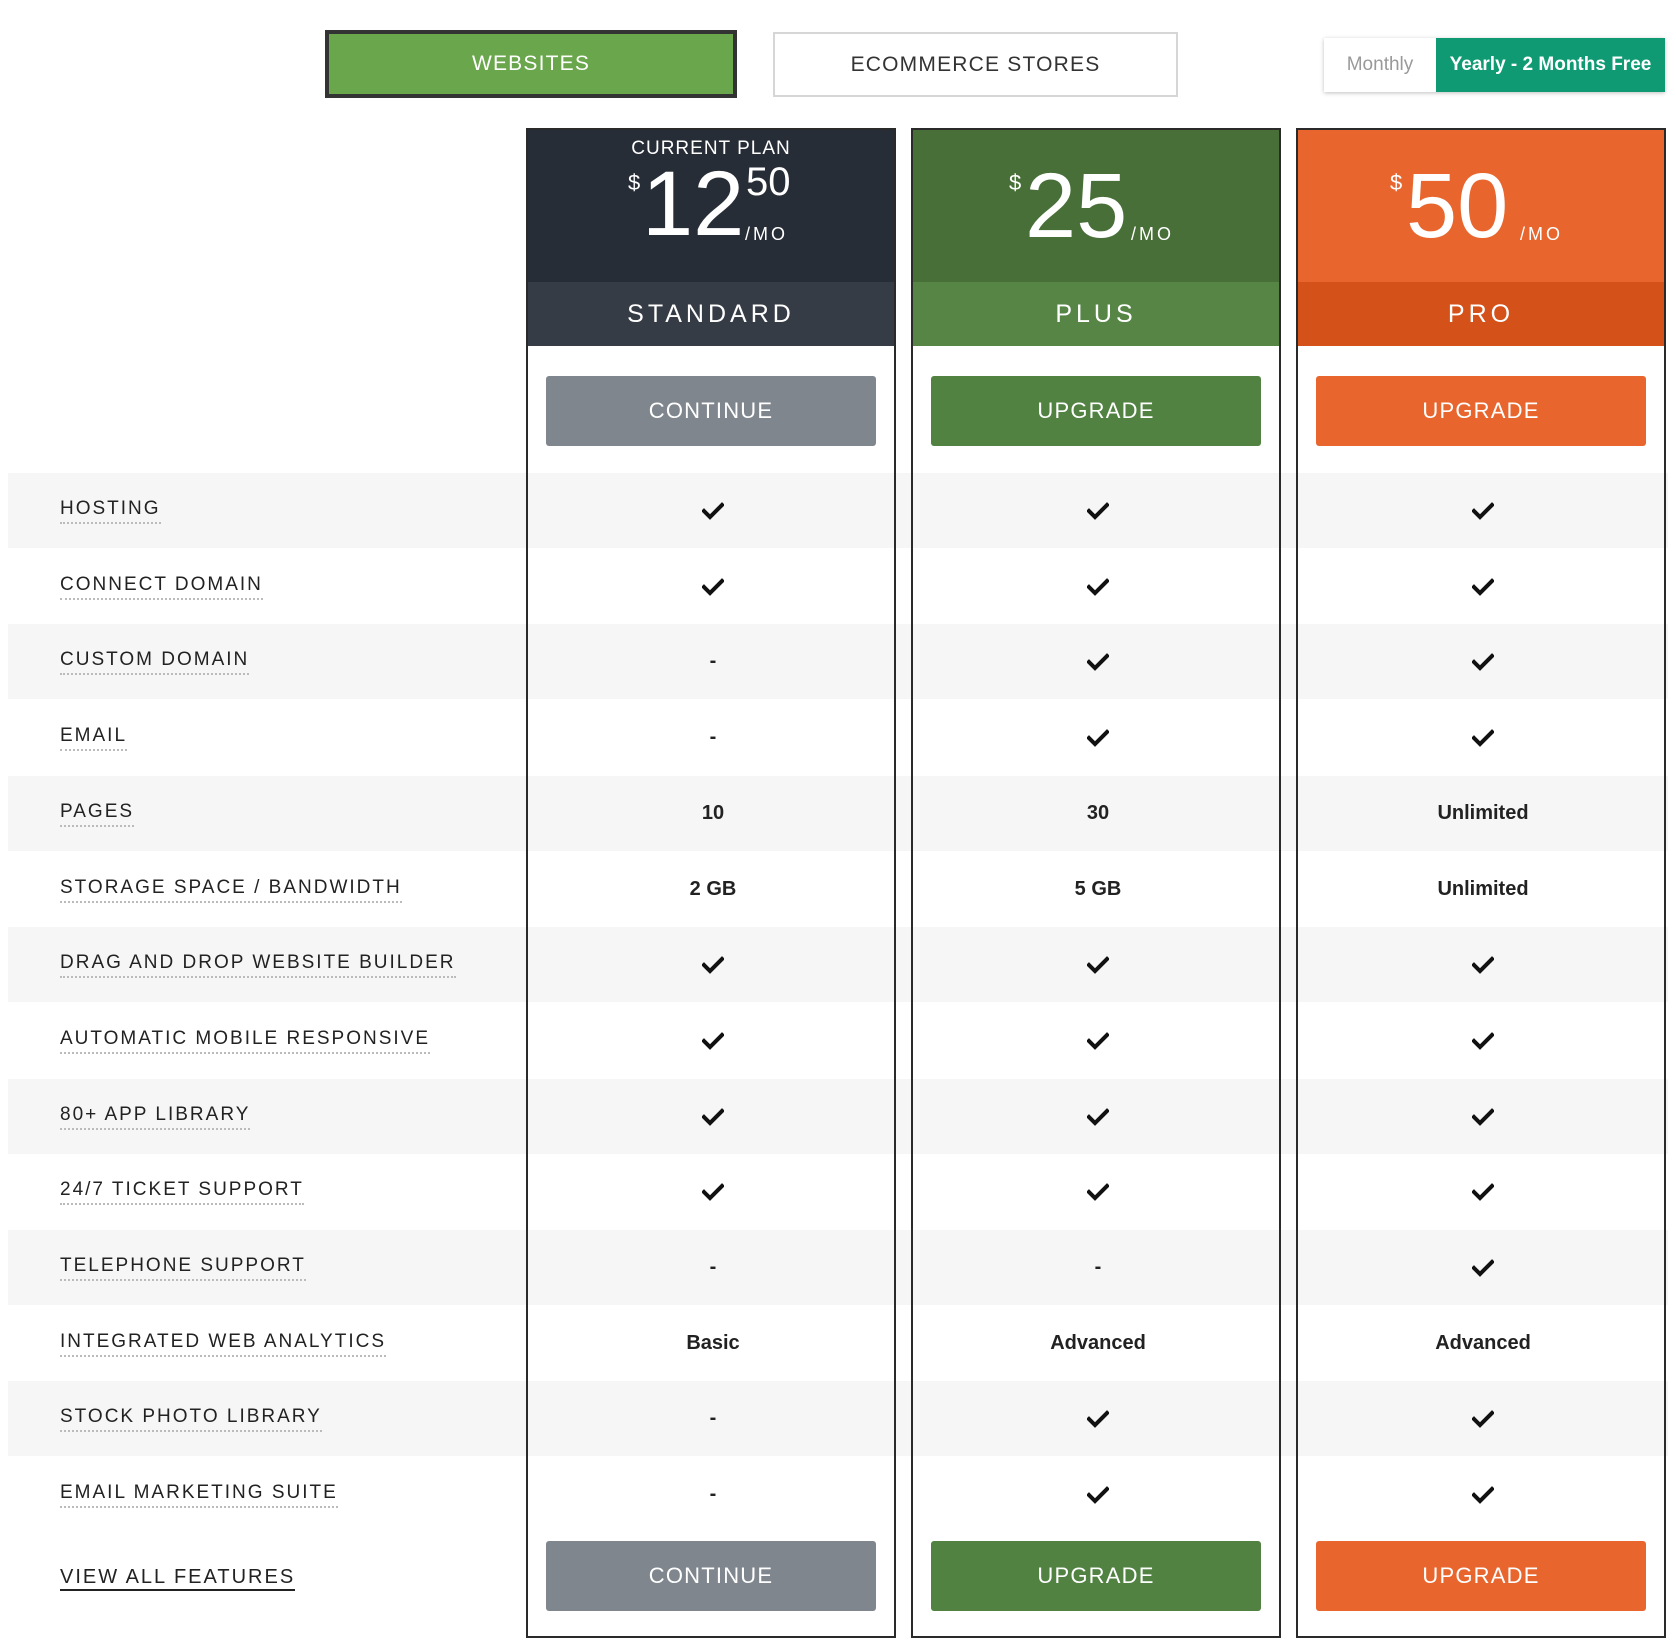 The image size is (1676, 1642). Describe the element at coordinates (1096, 1576) in the screenshot. I see `upgrade-plus-button-bottom: UPGRADE` at that location.